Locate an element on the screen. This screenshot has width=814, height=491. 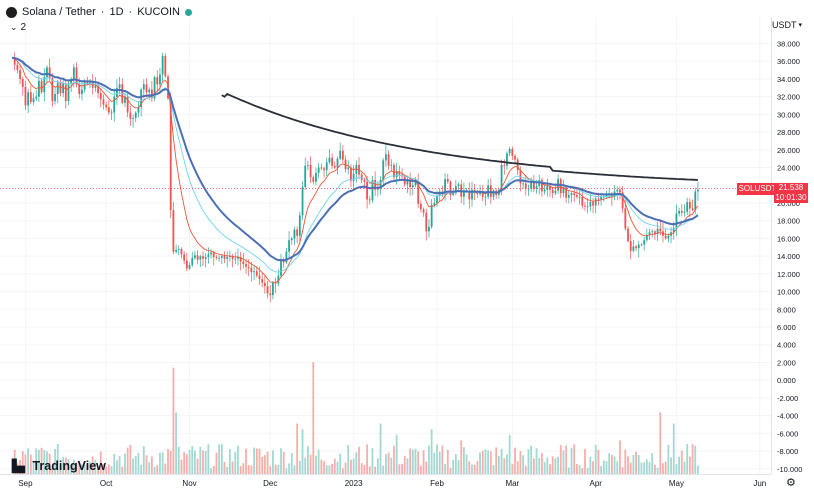
price-axis-tick-label: 0.000 is located at coordinates (786, 380).